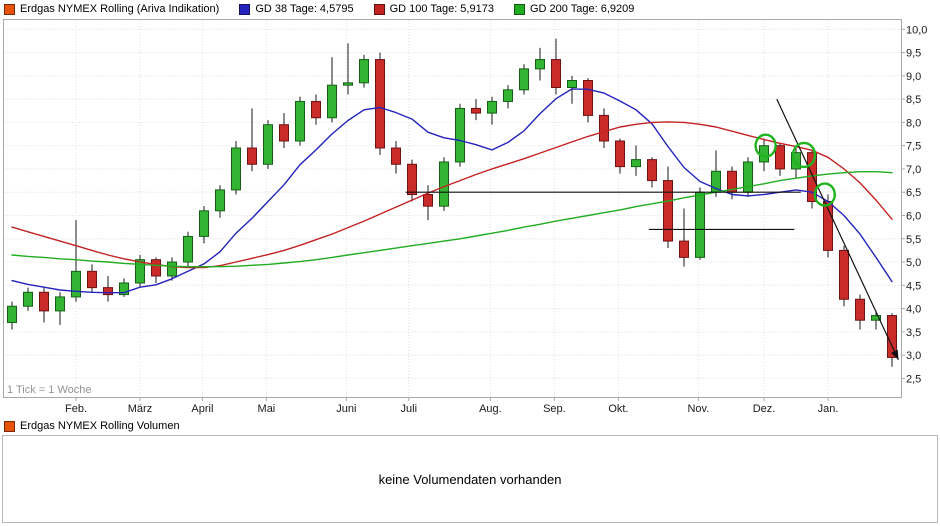 The image size is (940, 526). I want to click on y-axis-label: 8,0, so click(913, 123).